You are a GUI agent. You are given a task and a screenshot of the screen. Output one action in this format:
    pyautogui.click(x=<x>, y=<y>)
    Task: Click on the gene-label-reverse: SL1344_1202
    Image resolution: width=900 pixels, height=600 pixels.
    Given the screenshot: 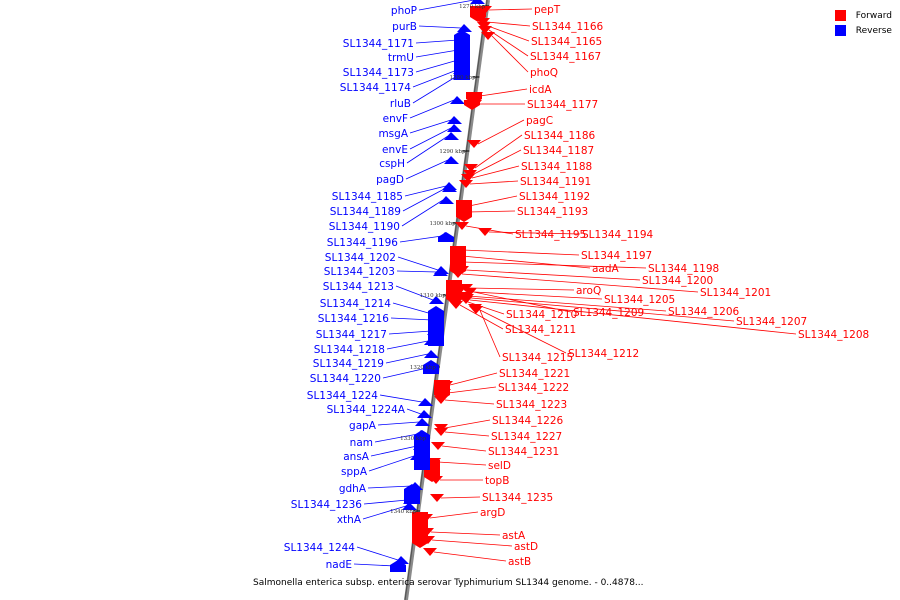 What is the action you would take?
    pyautogui.click(x=360, y=258)
    